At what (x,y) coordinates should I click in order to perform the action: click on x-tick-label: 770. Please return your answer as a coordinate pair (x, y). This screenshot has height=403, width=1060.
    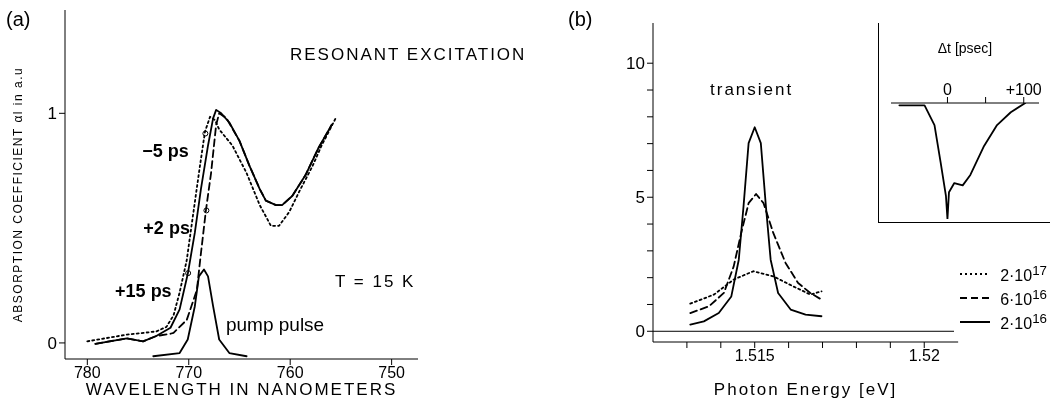
    Looking at the image, I should click on (189, 373).